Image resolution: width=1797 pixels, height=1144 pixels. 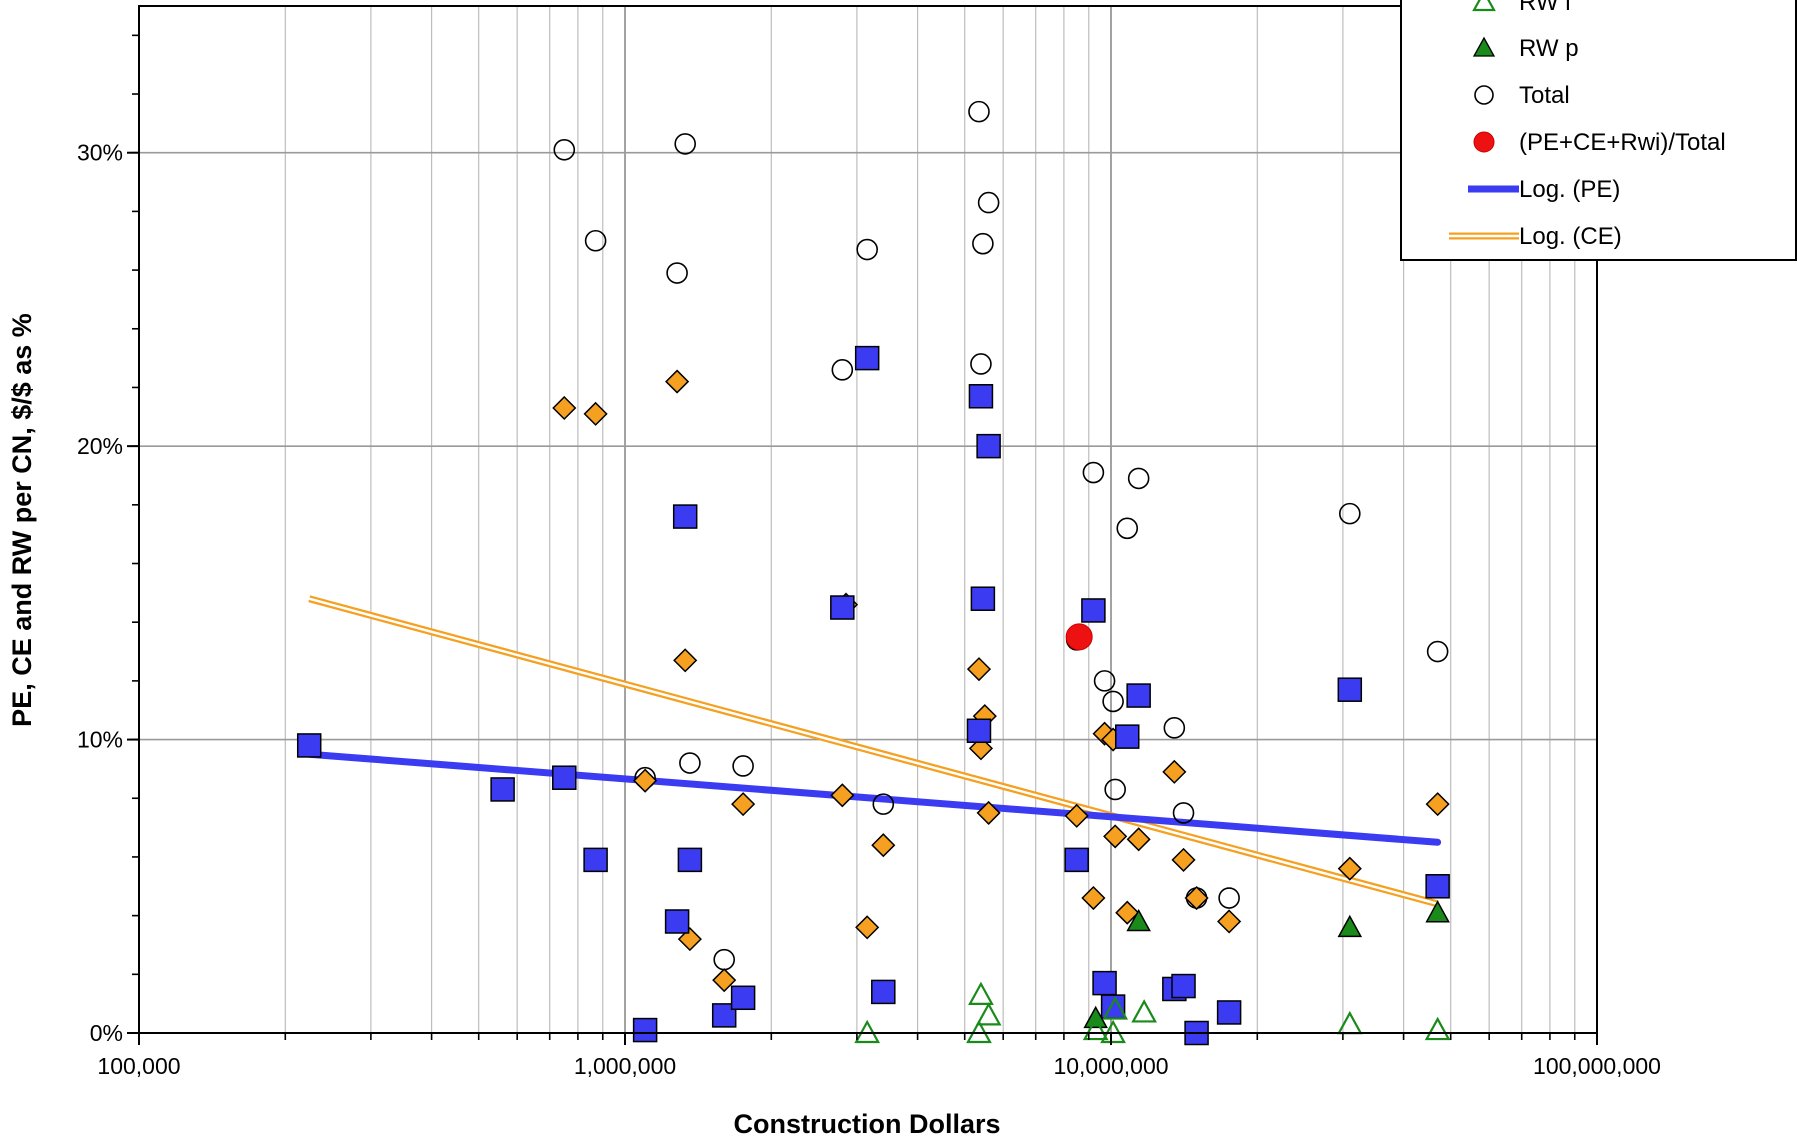 I want to click on legend-item: Log. (PE), so click(x=1544, y=189).